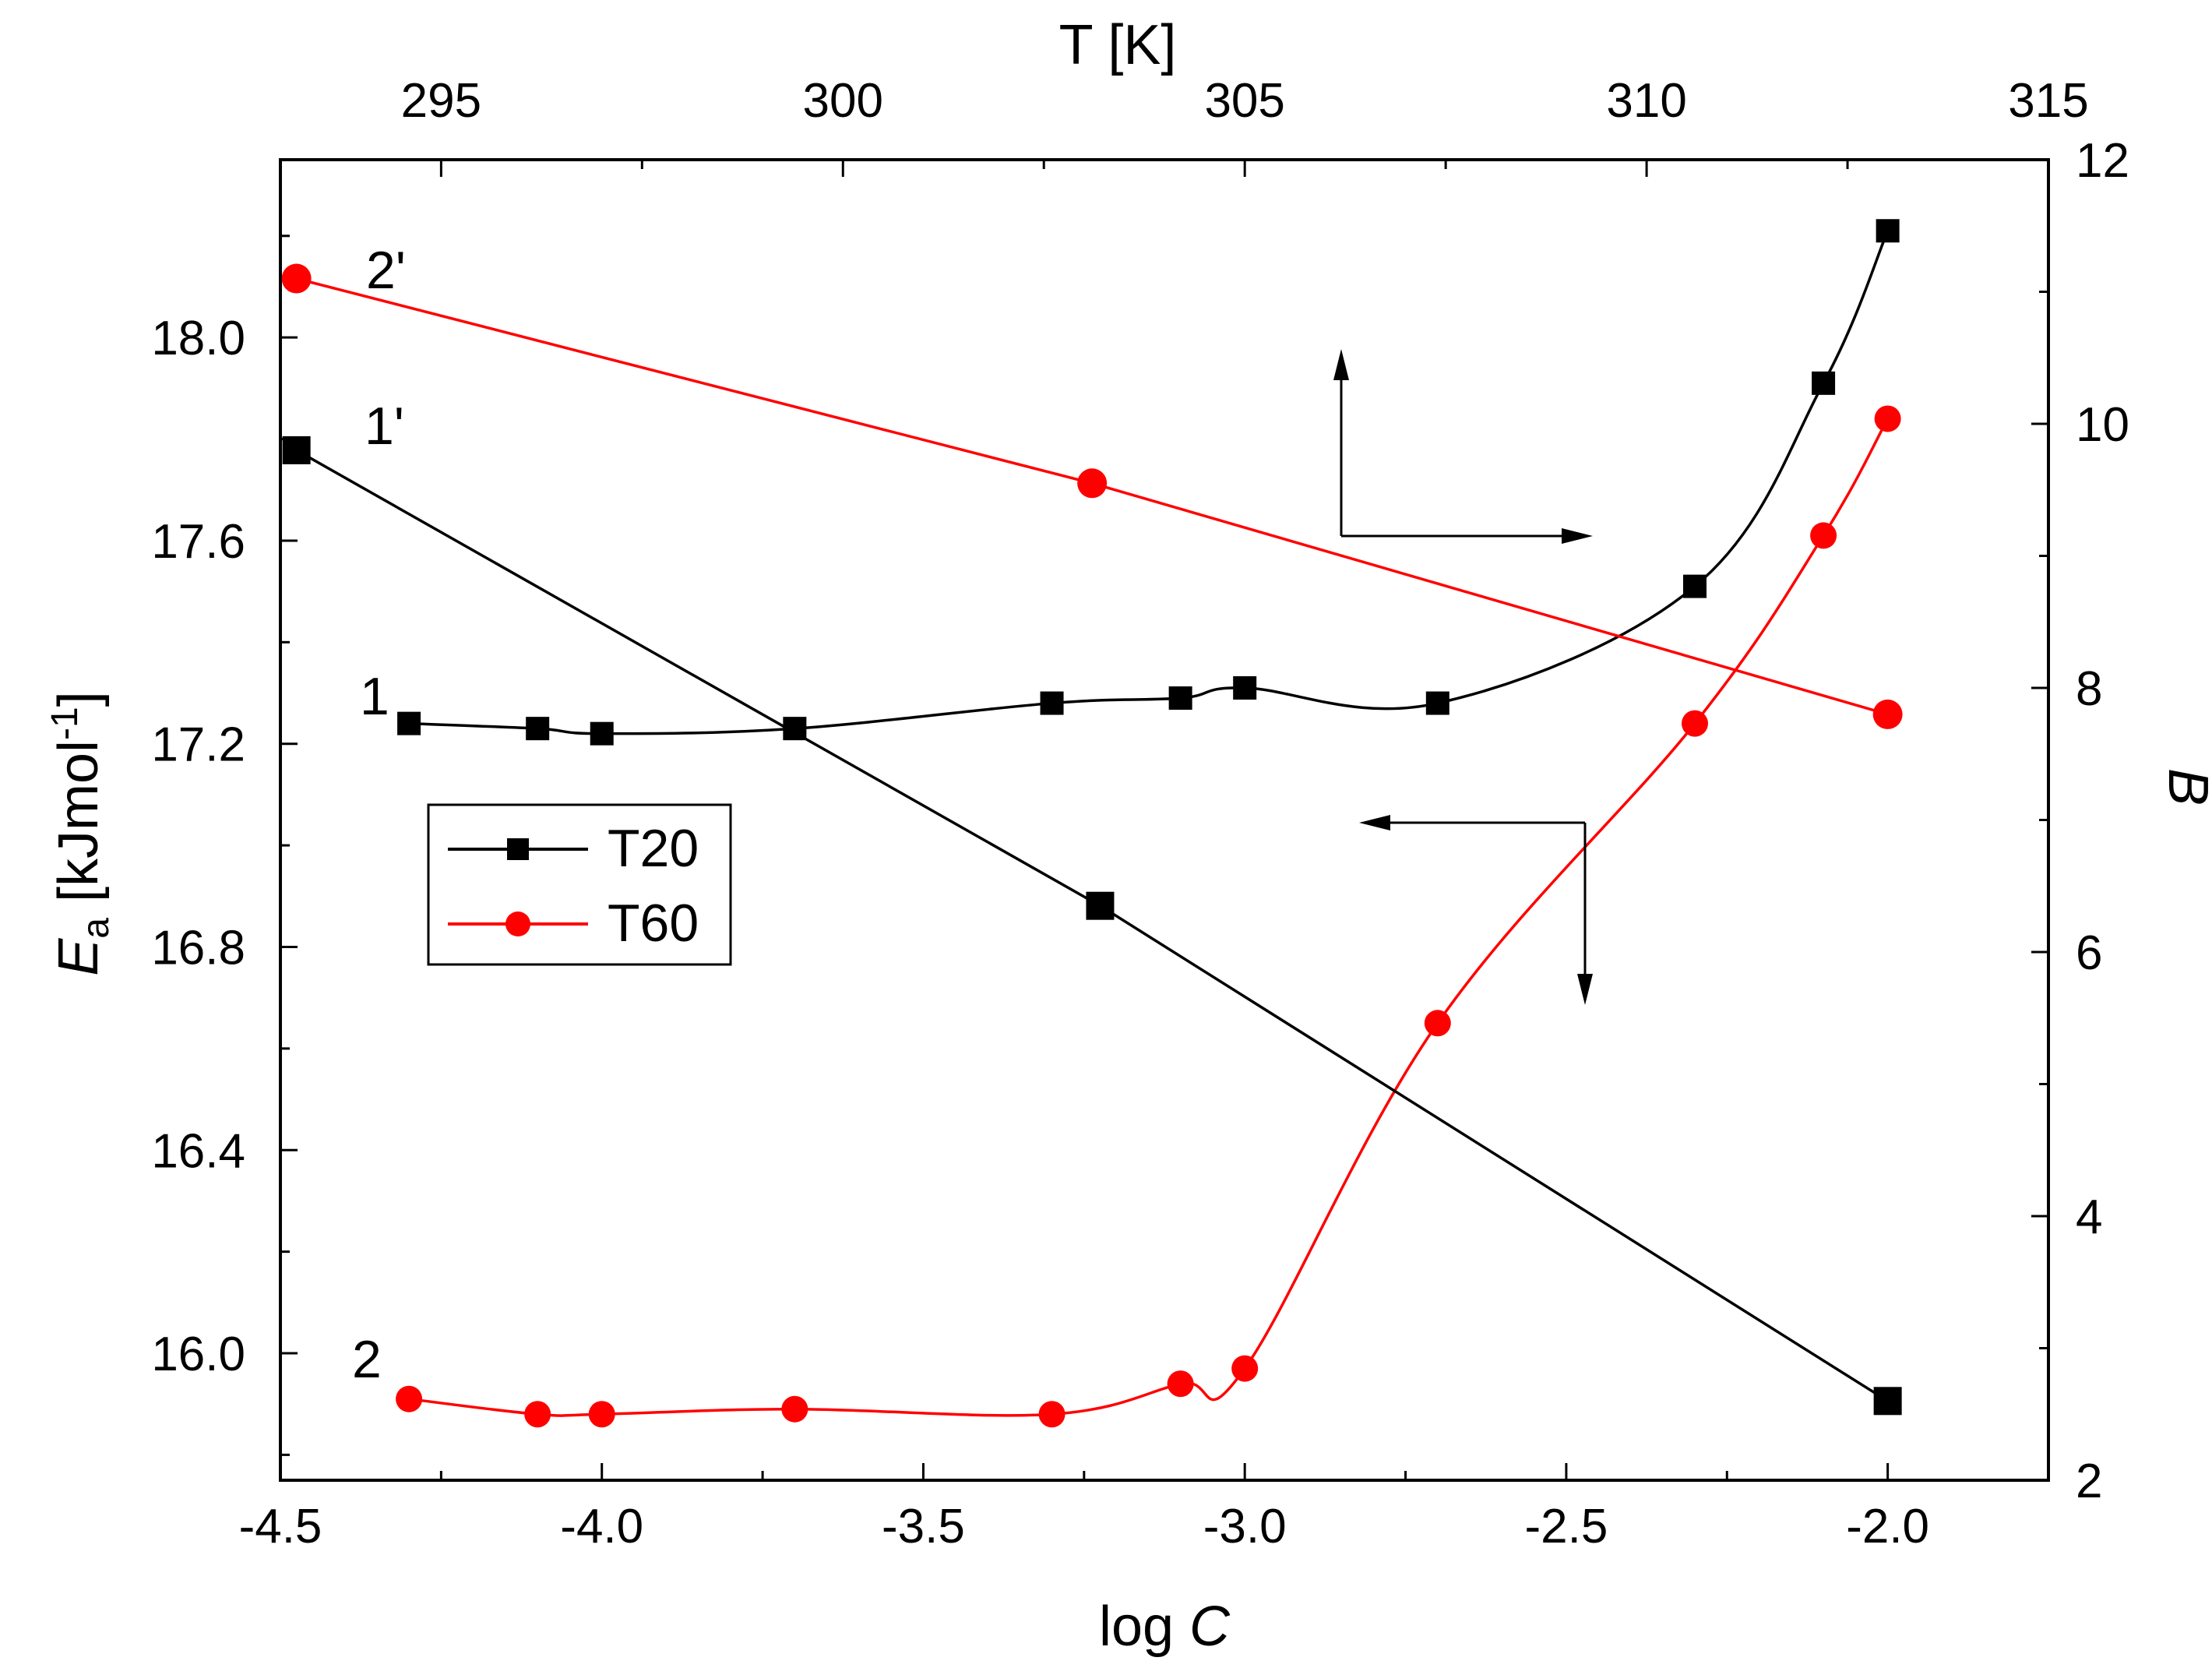  I want to click on x-tick-label: -2.0, so click(1887, 1526).